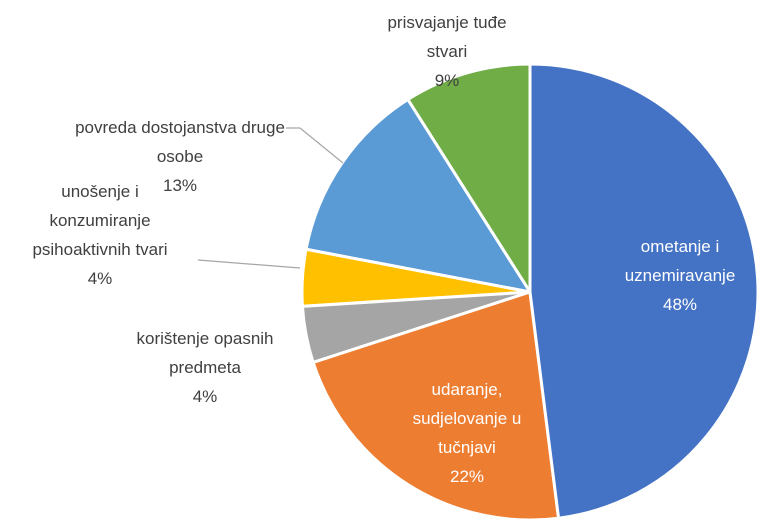  Describe the element at coordinates (180, 185) in the screenshot. I see `value-label: 13%` at that location.